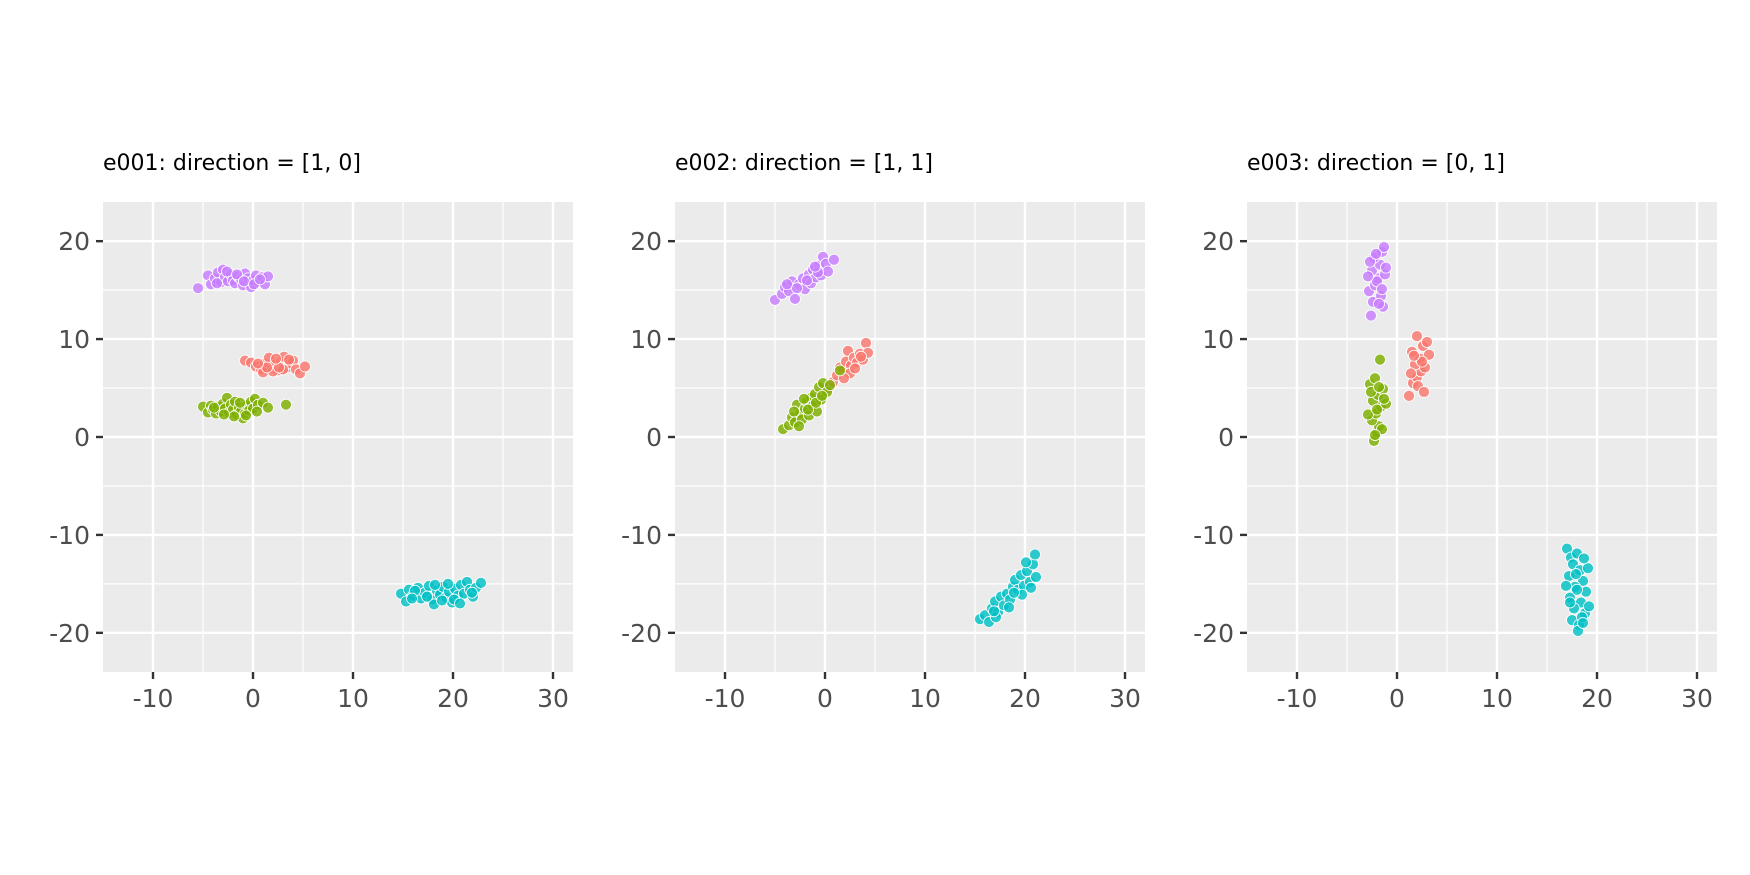 Image resolution: width=1750 pixels, height=875 pixels. I want to click on panel-title: e002: direction = [1, 1], so click(804, 163).